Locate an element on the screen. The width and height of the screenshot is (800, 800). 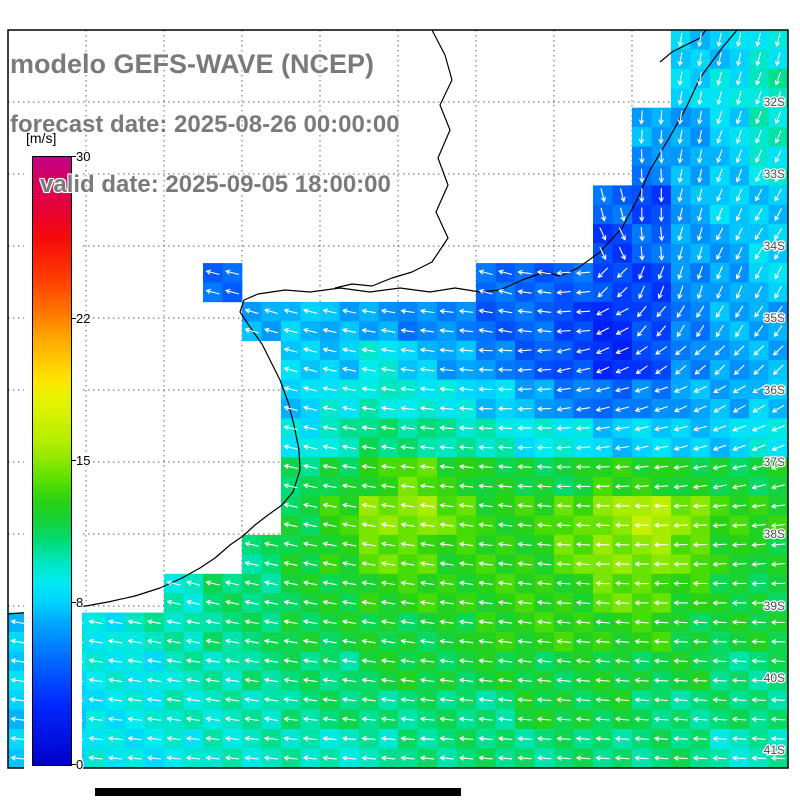
svg-text: 41S is located at coordinates (774, 750).